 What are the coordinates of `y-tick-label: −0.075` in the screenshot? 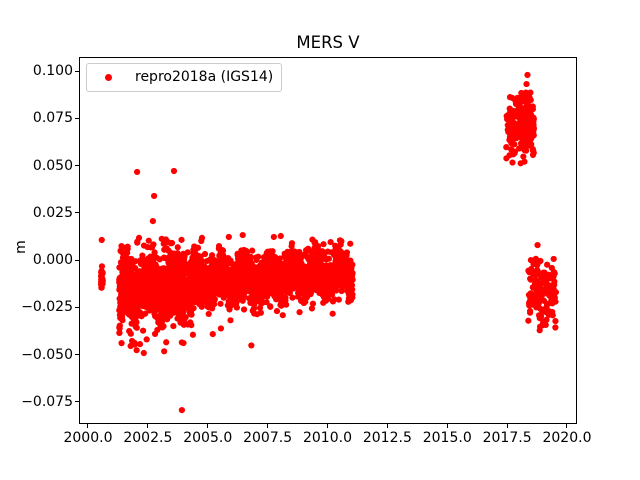 It's located at (47, 401).